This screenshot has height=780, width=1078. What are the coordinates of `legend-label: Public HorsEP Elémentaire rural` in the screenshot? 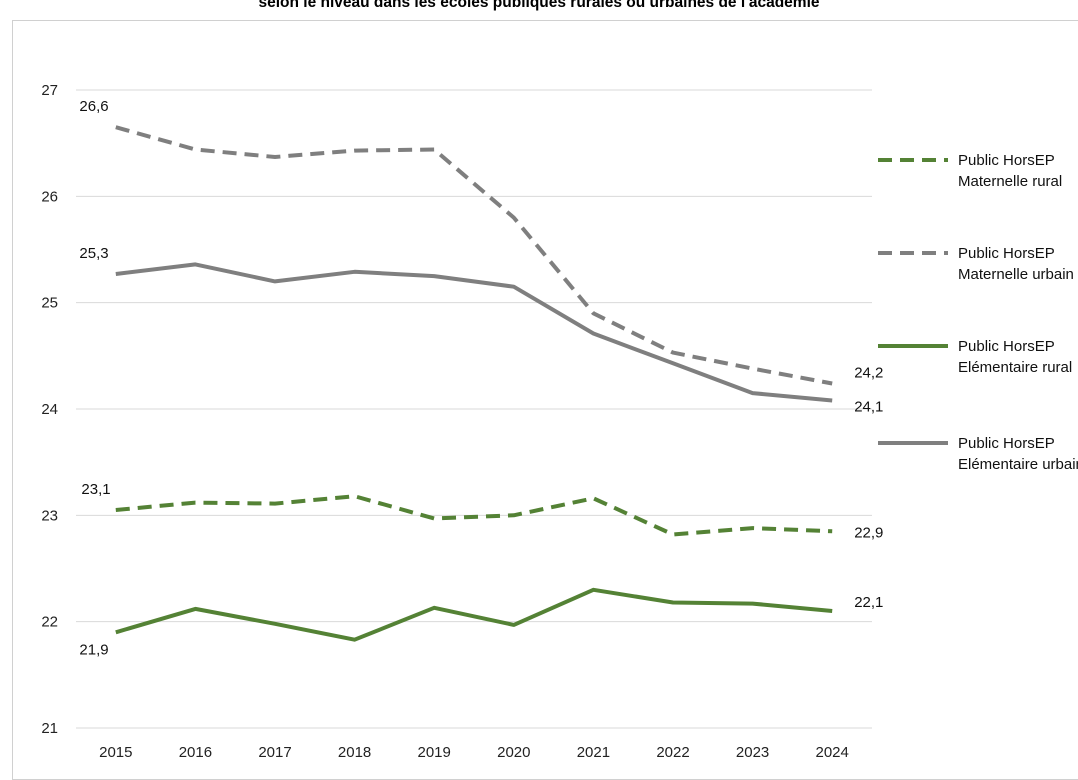 It's located at (1018, 357).